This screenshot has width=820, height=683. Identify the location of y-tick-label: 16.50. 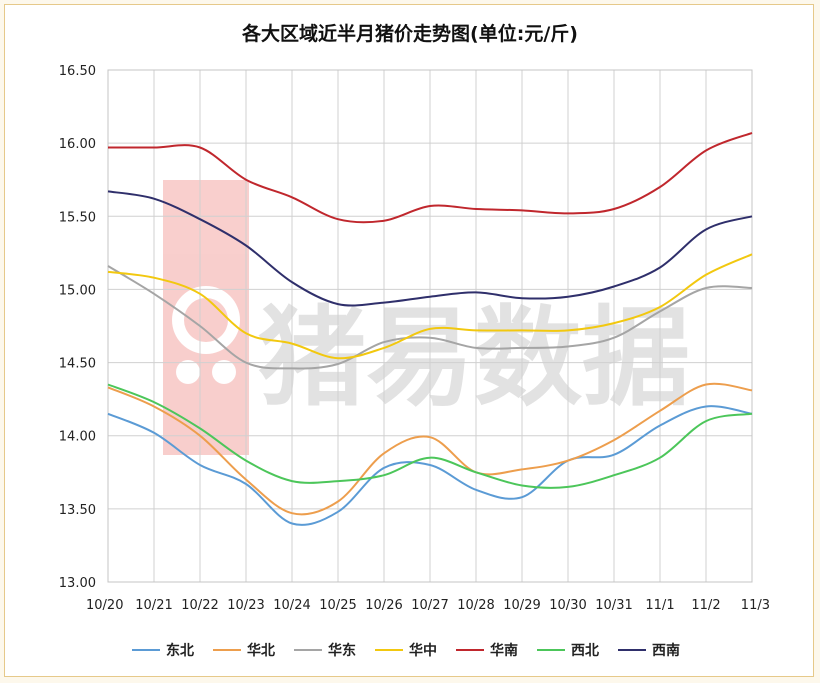
(77, 71).